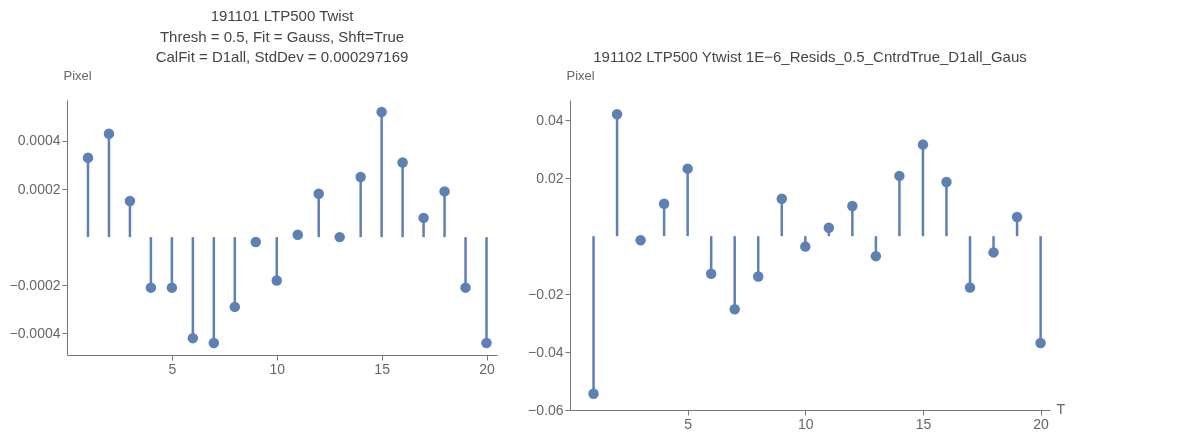 The width and height of the screenshot is (1181, 433). I want to click on y-tick-label: −0.02, so click(546, 293).